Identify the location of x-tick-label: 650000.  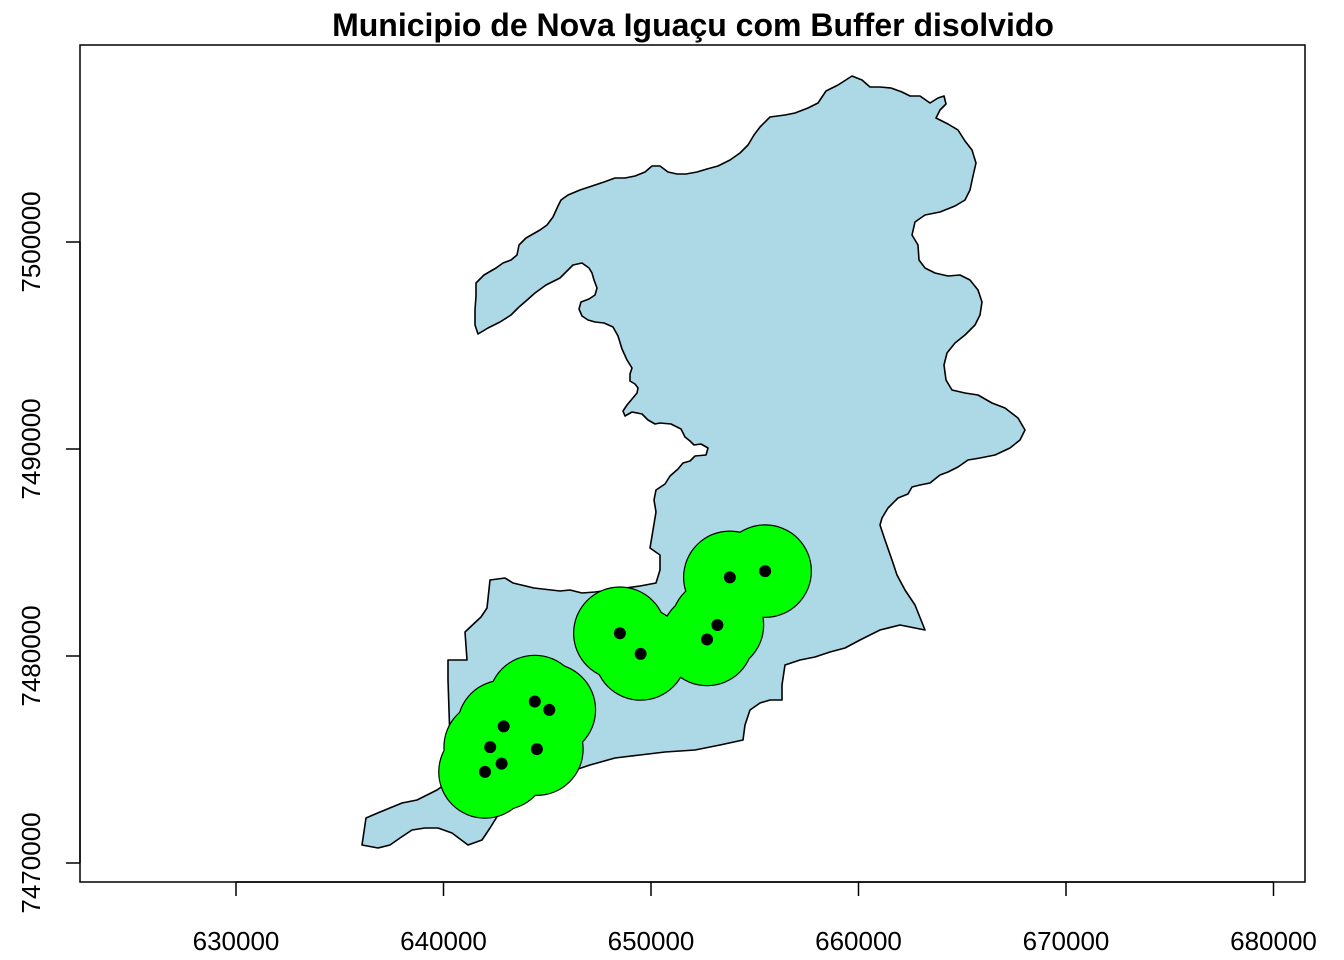
(651, 941).